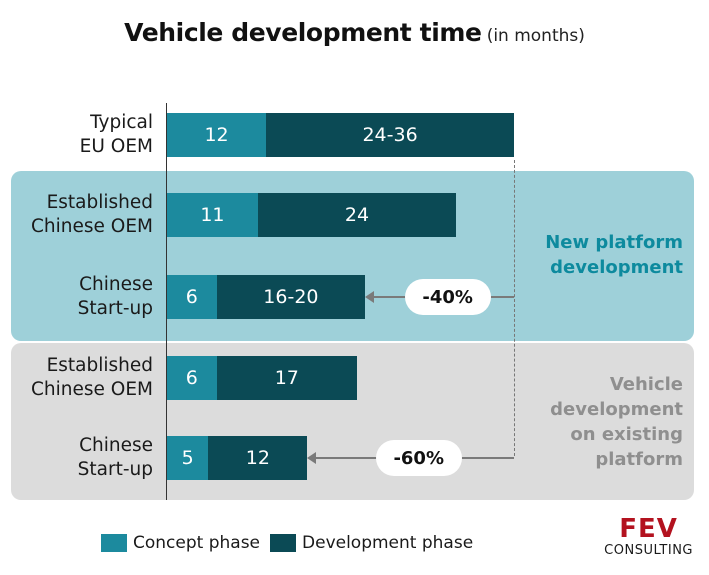 This screenshot has height=575, width=709. I want to click on legend-item-concept: Concept phase, so click(180, 543).